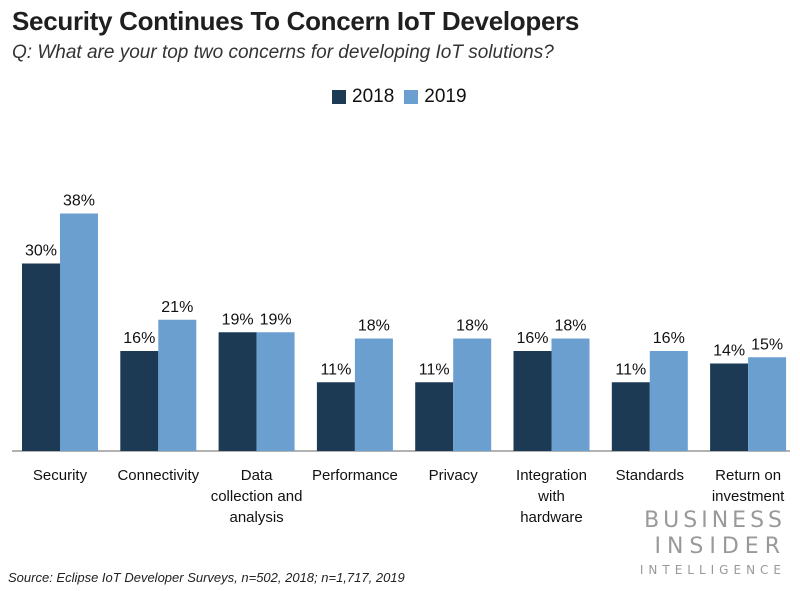  I want to click on data-label-2019-1: 21%, so click(177, 307).